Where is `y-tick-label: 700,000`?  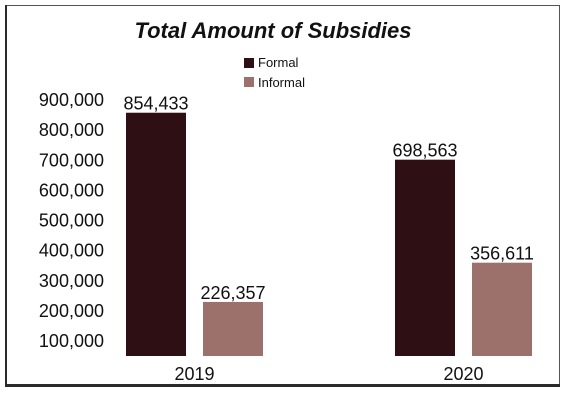
y-tick-label: 700,000 is located at coordinates (71, 160).